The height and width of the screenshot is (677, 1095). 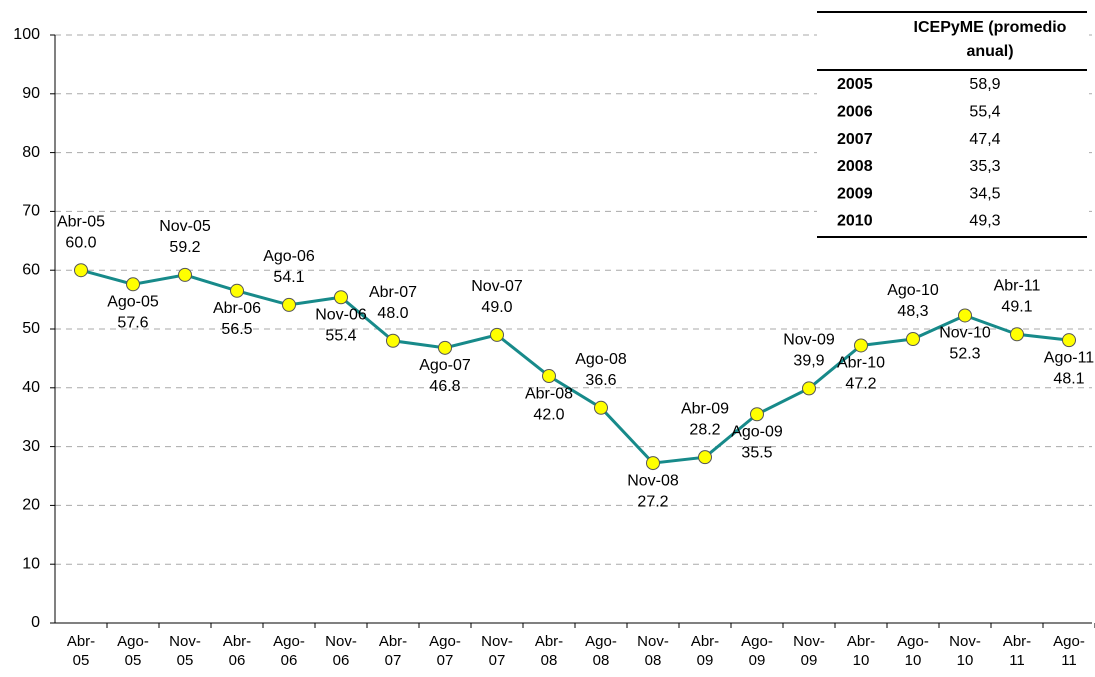 I want to click on x-tick-label: Ago-10, so click(x=913, y=651).